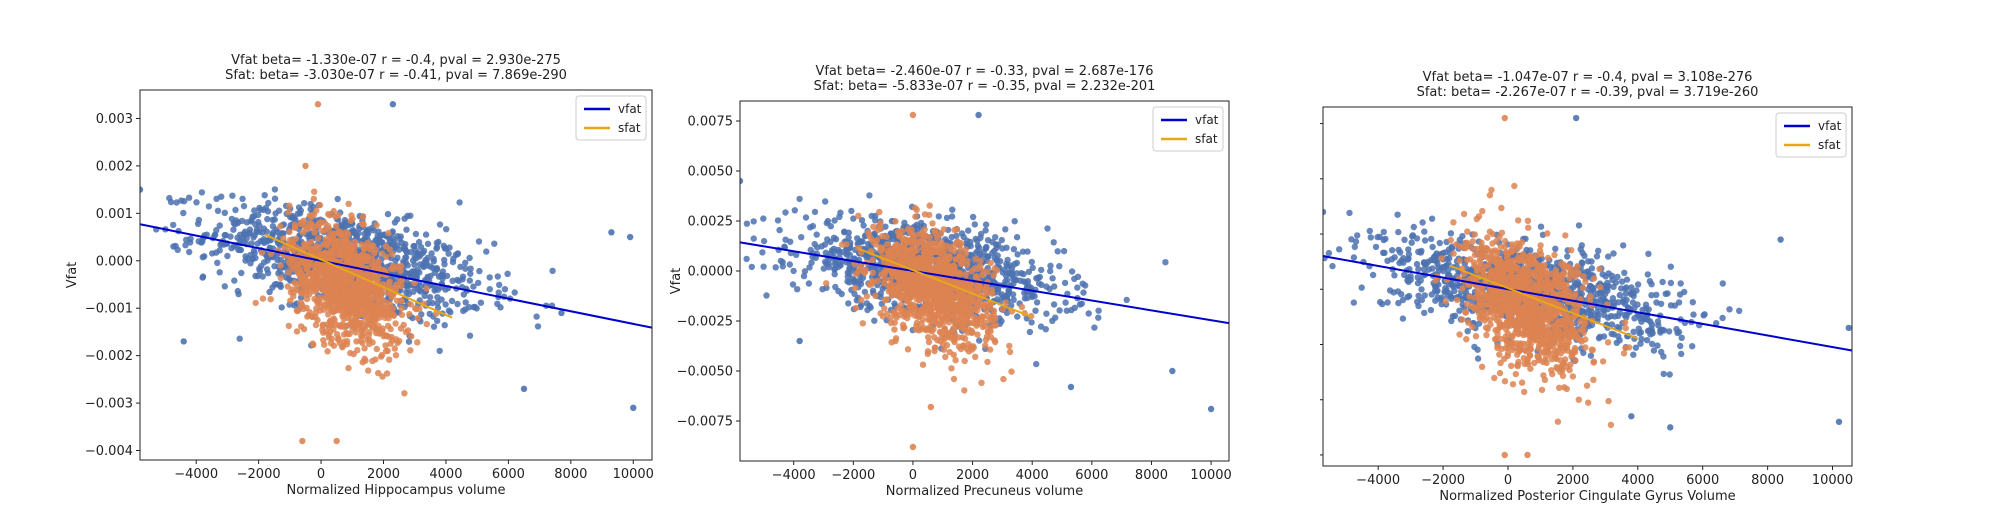  What do you see at coordinates (929, 298) in the screenshot?
I see `sfat-points` at bounding box center [929, 298].